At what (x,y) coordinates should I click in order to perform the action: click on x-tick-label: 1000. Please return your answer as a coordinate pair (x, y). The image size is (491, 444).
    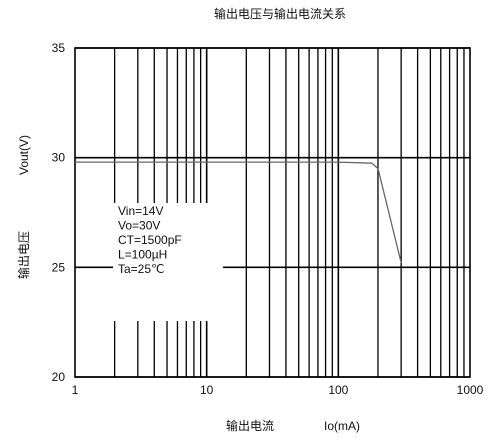
    Looking at the image, I should click on (470, 390).